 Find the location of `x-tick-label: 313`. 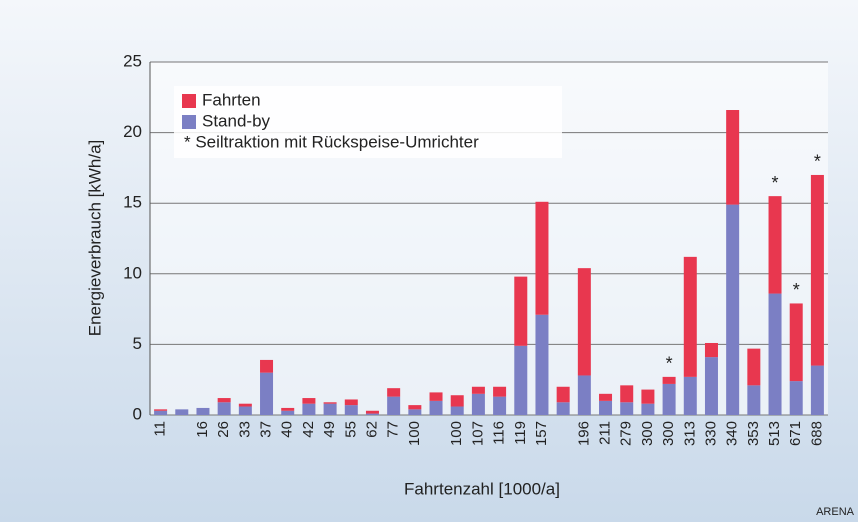

x-tick-label: 313 is located at coordinates (689, 433).